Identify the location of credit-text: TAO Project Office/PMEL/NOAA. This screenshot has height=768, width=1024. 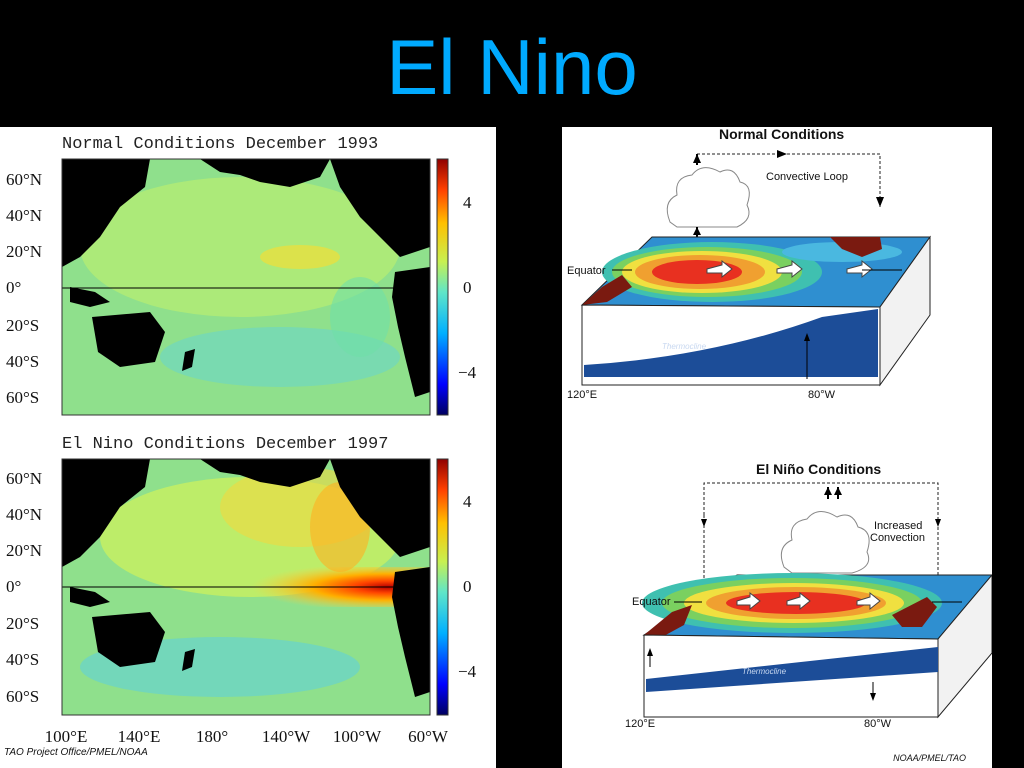
(76, 752).